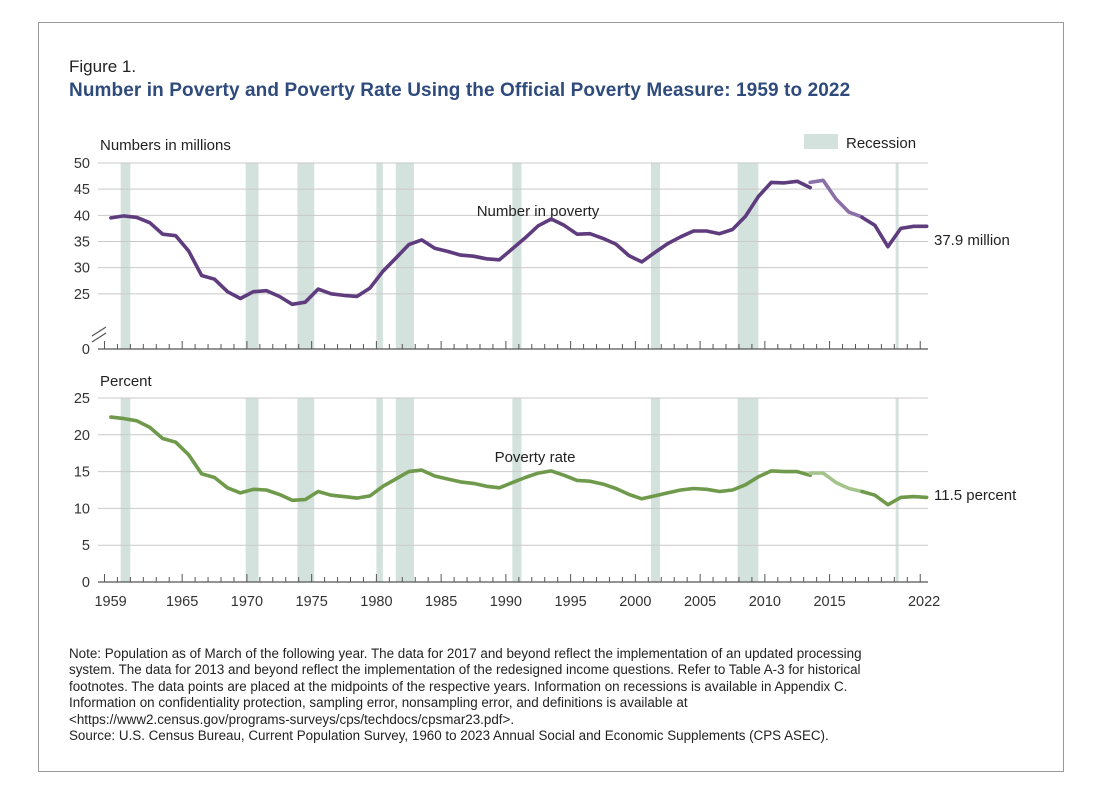 The height and width of the screenshot is (811, 1103). I want to click on end-value-label: 37.9 million, so click(972, 240).